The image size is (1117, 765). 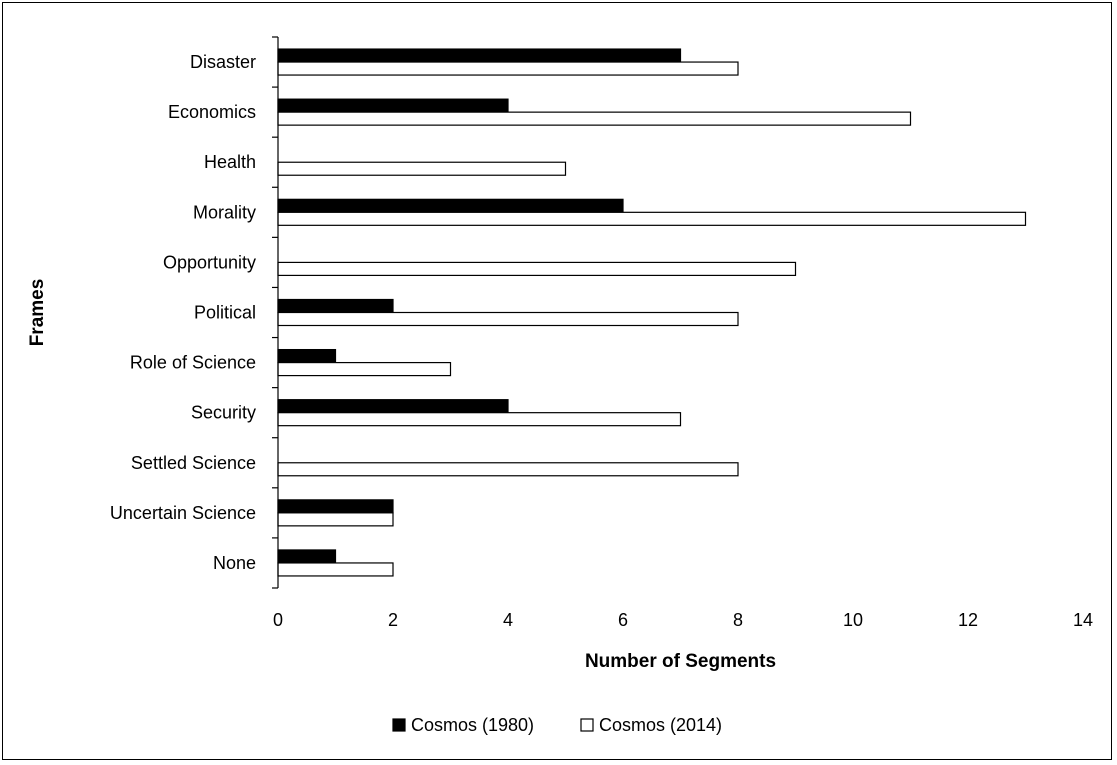 I want to click on category-label: Settled Science, so click(x=193, y=463).